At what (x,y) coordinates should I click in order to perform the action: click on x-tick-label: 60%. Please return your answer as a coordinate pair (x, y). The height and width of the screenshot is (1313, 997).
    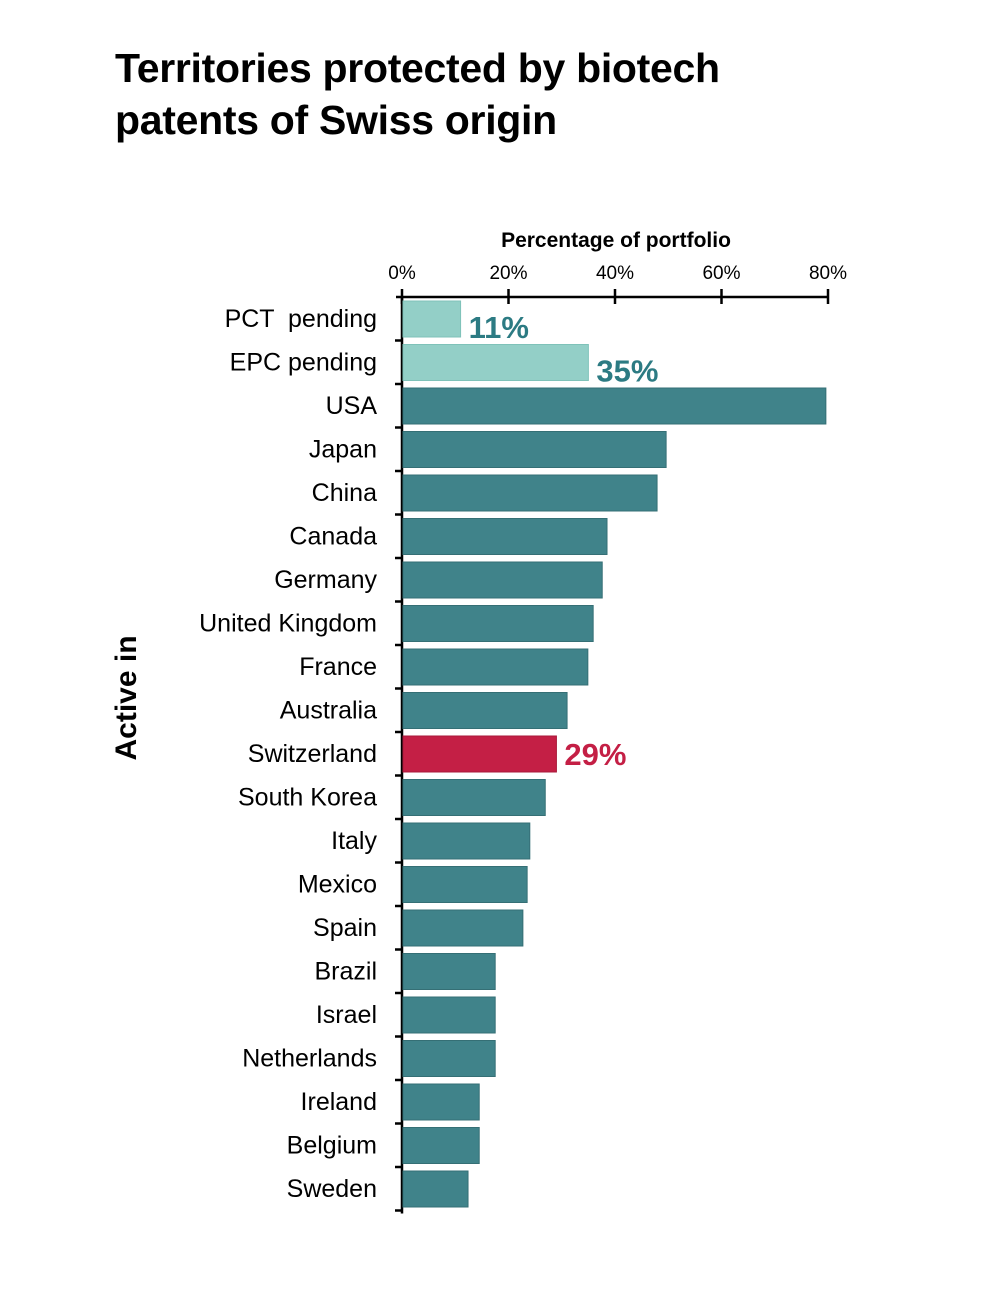
    Looking at the image, I should click on (721, 273).